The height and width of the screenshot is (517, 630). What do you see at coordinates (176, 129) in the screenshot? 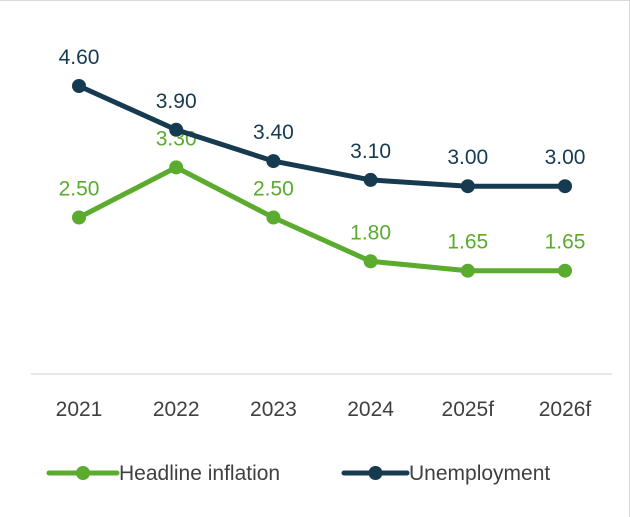
I see `unemployment-point-2022` at bounding box center [176, 129].